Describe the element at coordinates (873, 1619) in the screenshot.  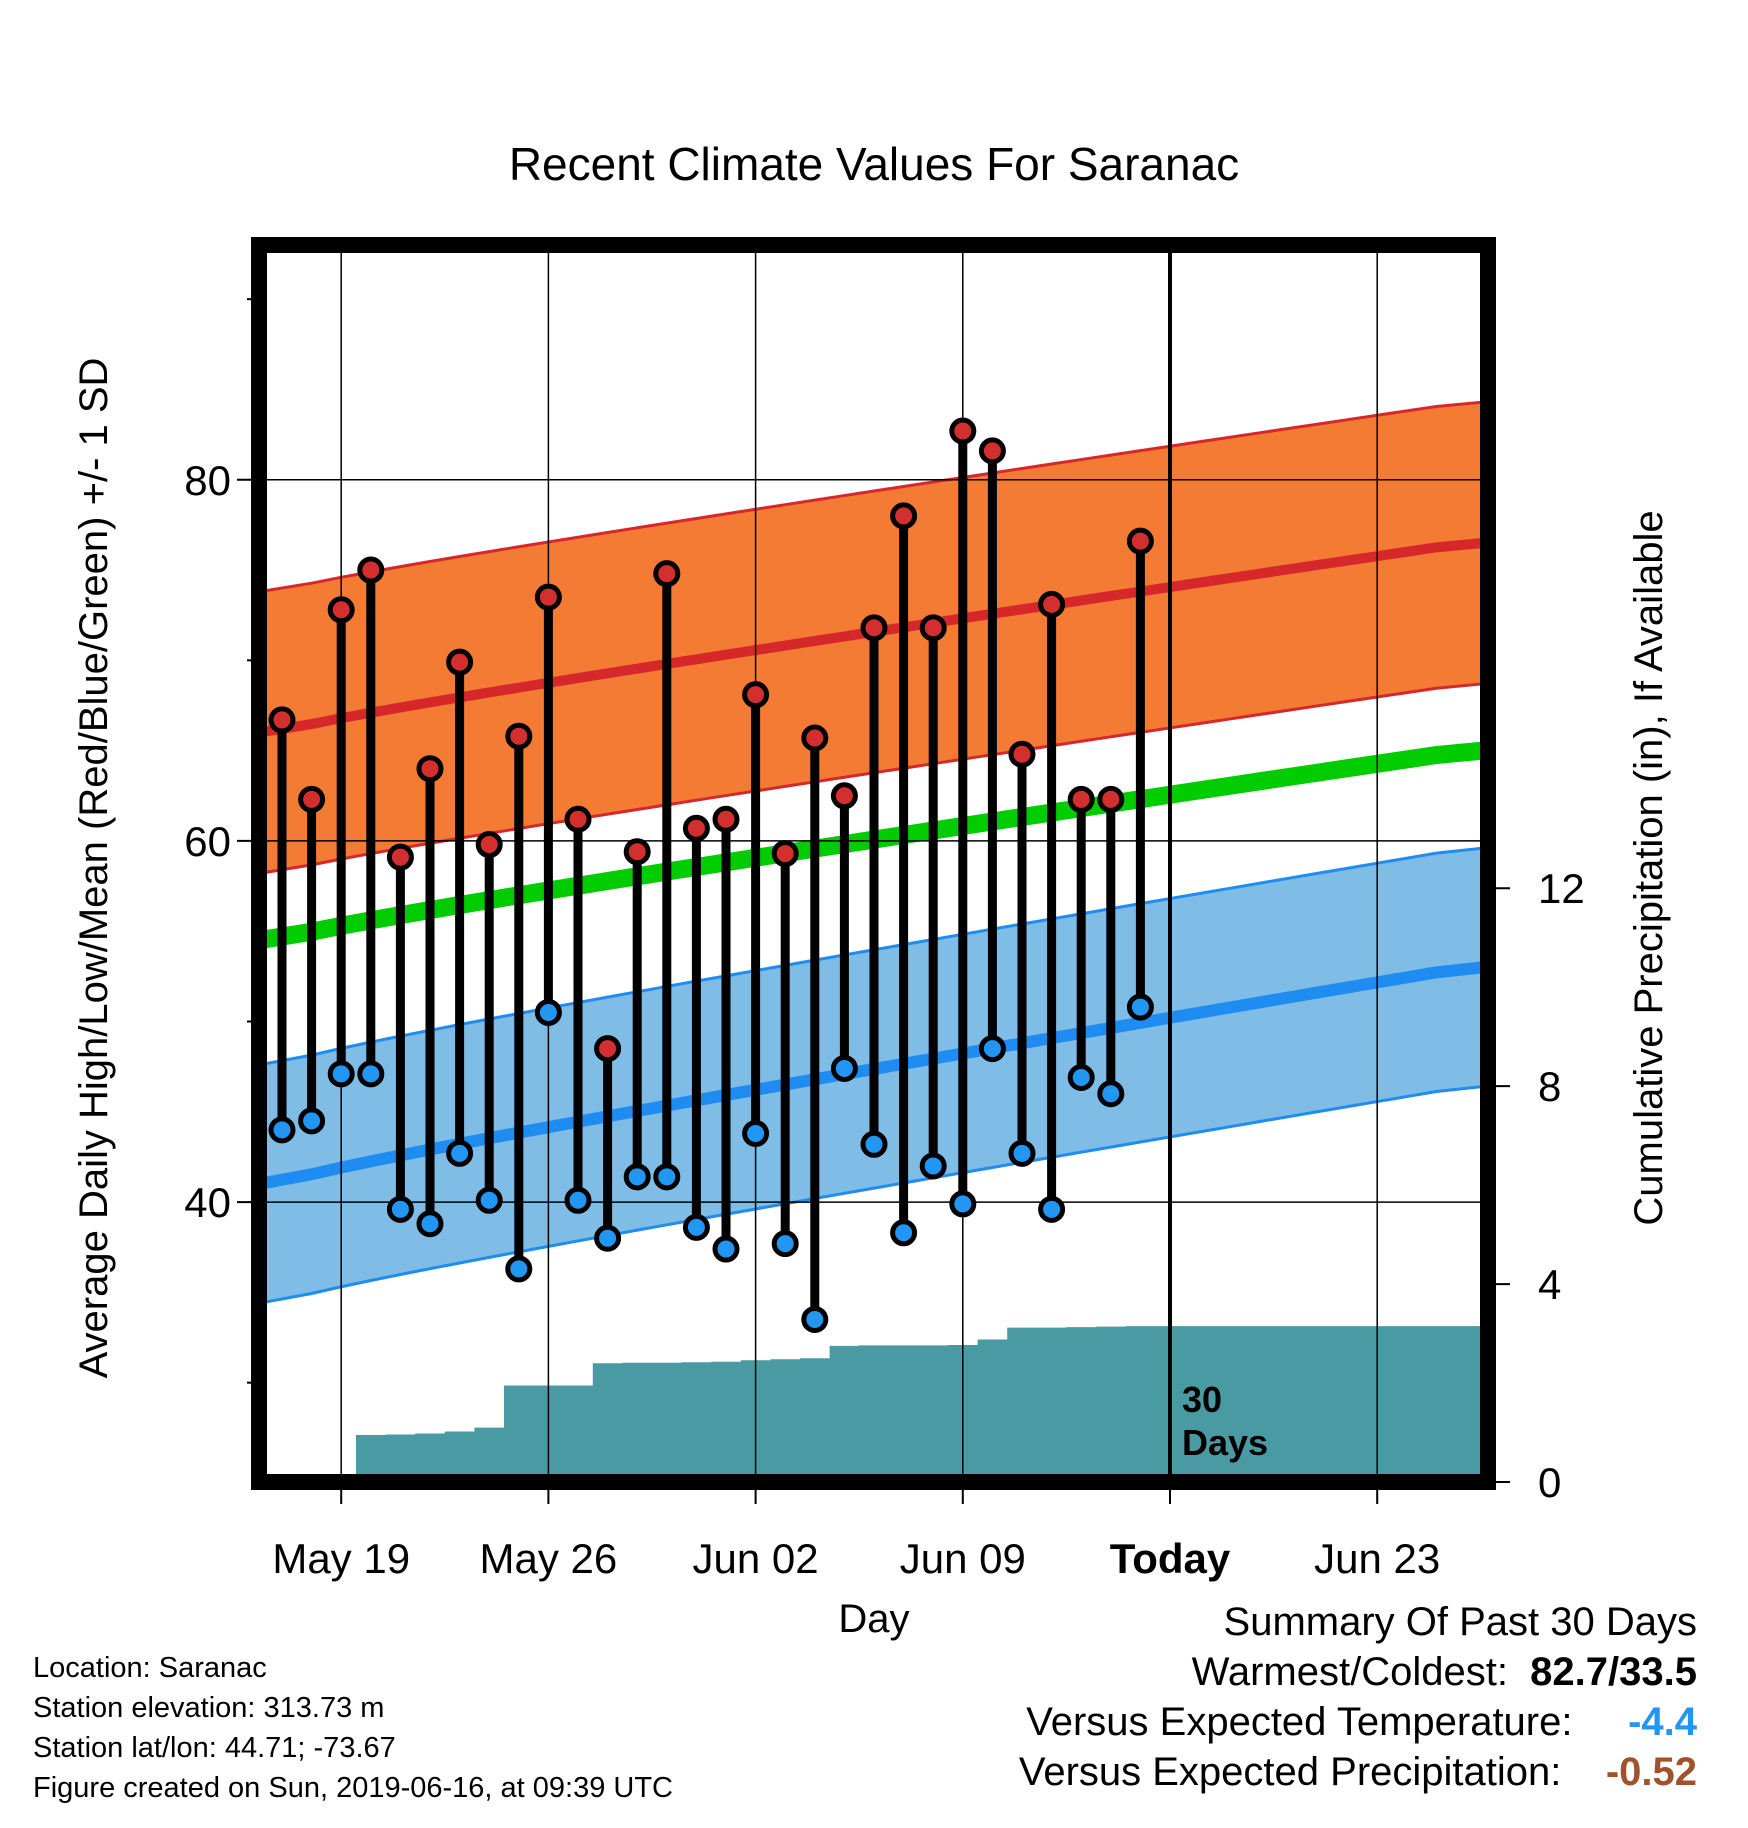
I see `x-axis-label: Day` at that location.